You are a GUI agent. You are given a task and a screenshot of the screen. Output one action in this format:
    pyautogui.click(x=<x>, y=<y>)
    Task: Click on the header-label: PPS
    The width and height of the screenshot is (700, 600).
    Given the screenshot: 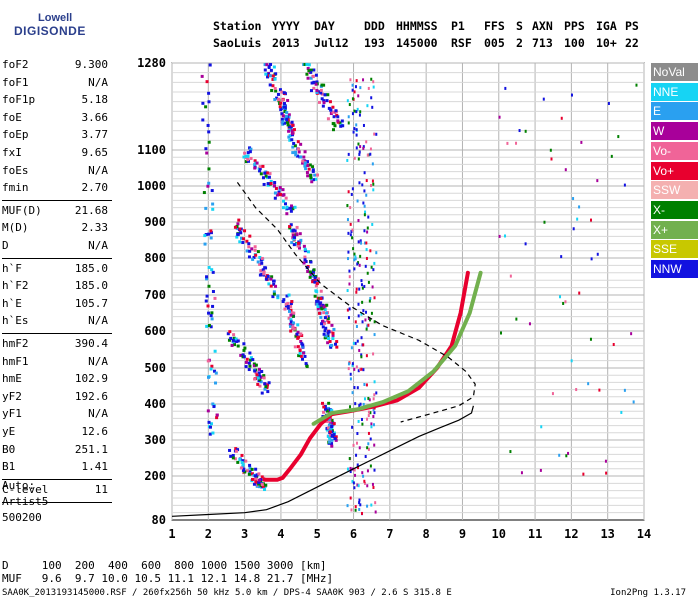 What is the action you would take?
    pyautogui.click(x=574, y=26)
    